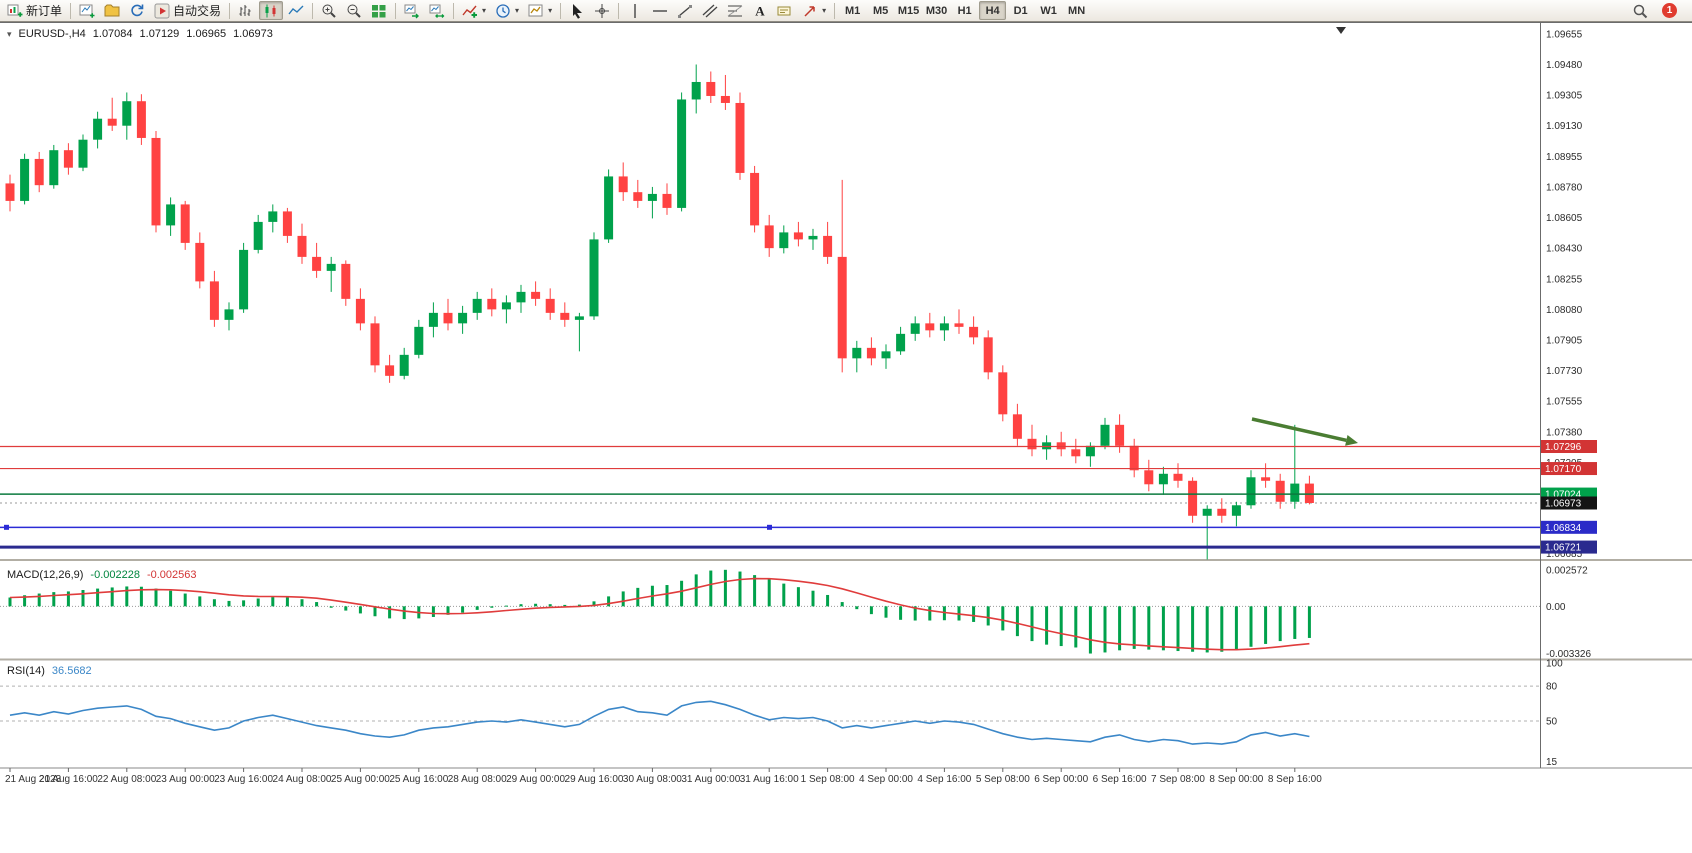 Image resolution: width=1692 pixels, height=853 pixels. I want to click on toolbar-text-label, so click(785, 10).